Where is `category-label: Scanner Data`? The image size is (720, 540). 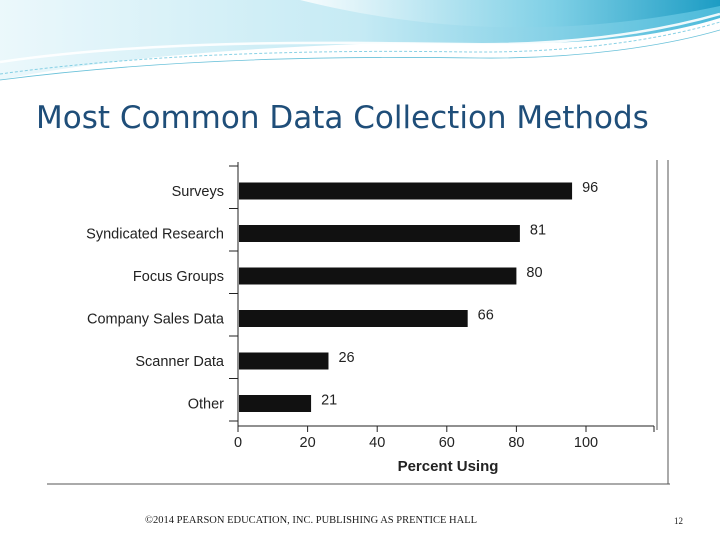 category-label: Scanner Data is located at coordinates (180, 362).